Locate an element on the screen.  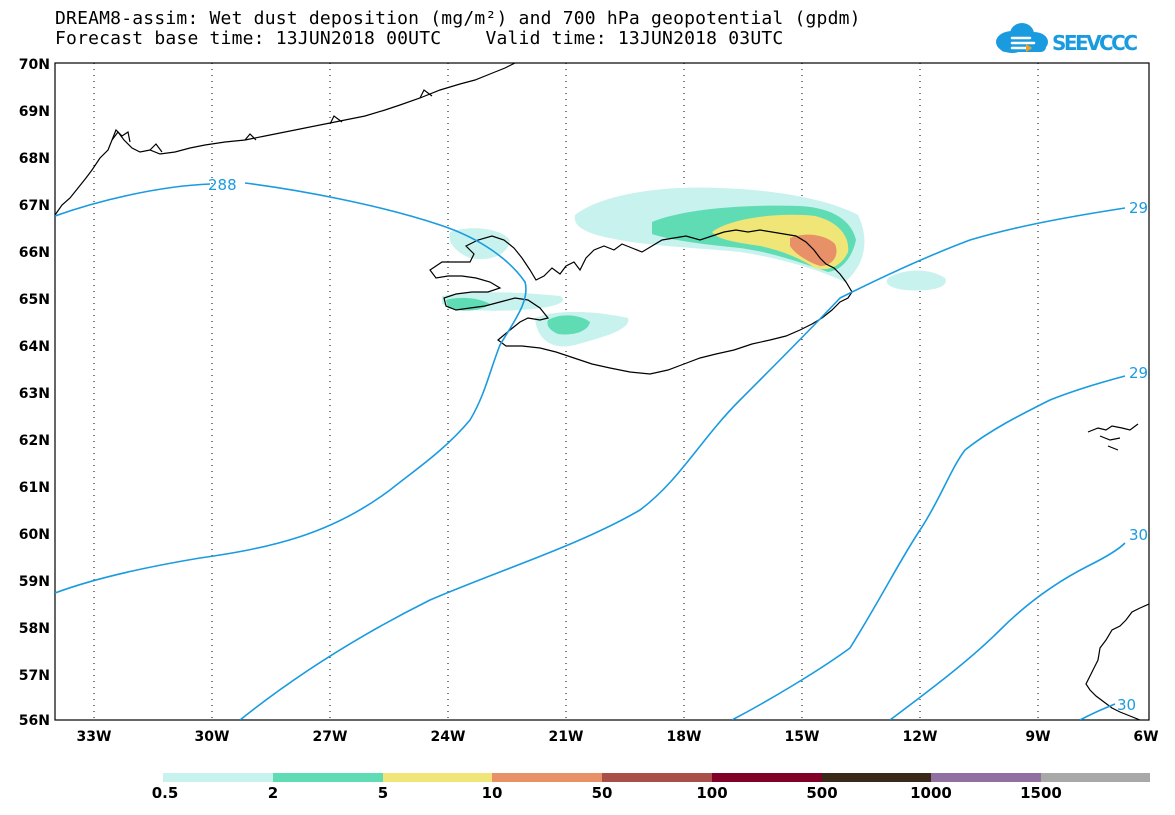
lat-label: 56N is located at coordinates (34, 721).